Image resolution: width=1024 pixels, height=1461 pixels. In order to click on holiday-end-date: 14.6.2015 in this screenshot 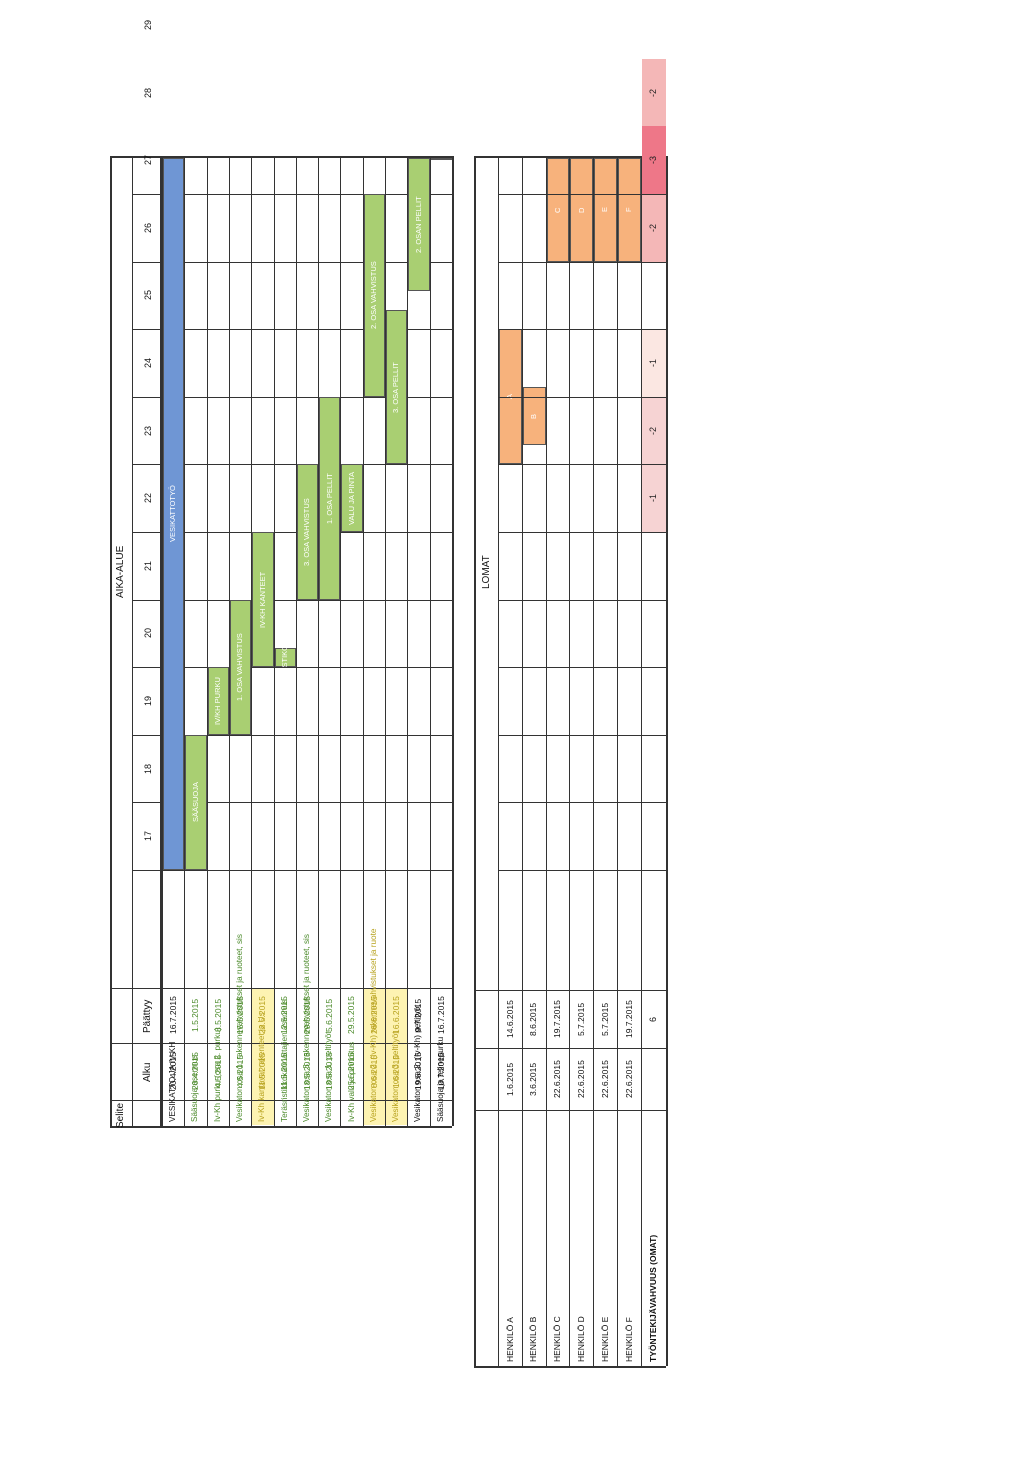, I will do `click(509, 1019)`.